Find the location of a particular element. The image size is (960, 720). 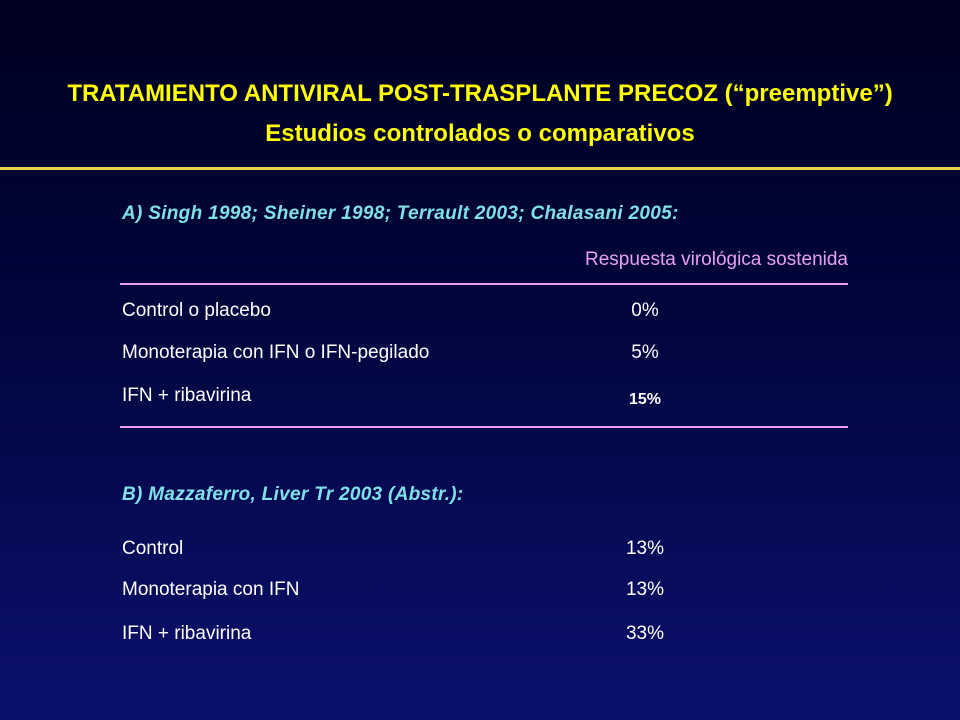

section-a-bottom-rule is located at coordinates (484, 427).